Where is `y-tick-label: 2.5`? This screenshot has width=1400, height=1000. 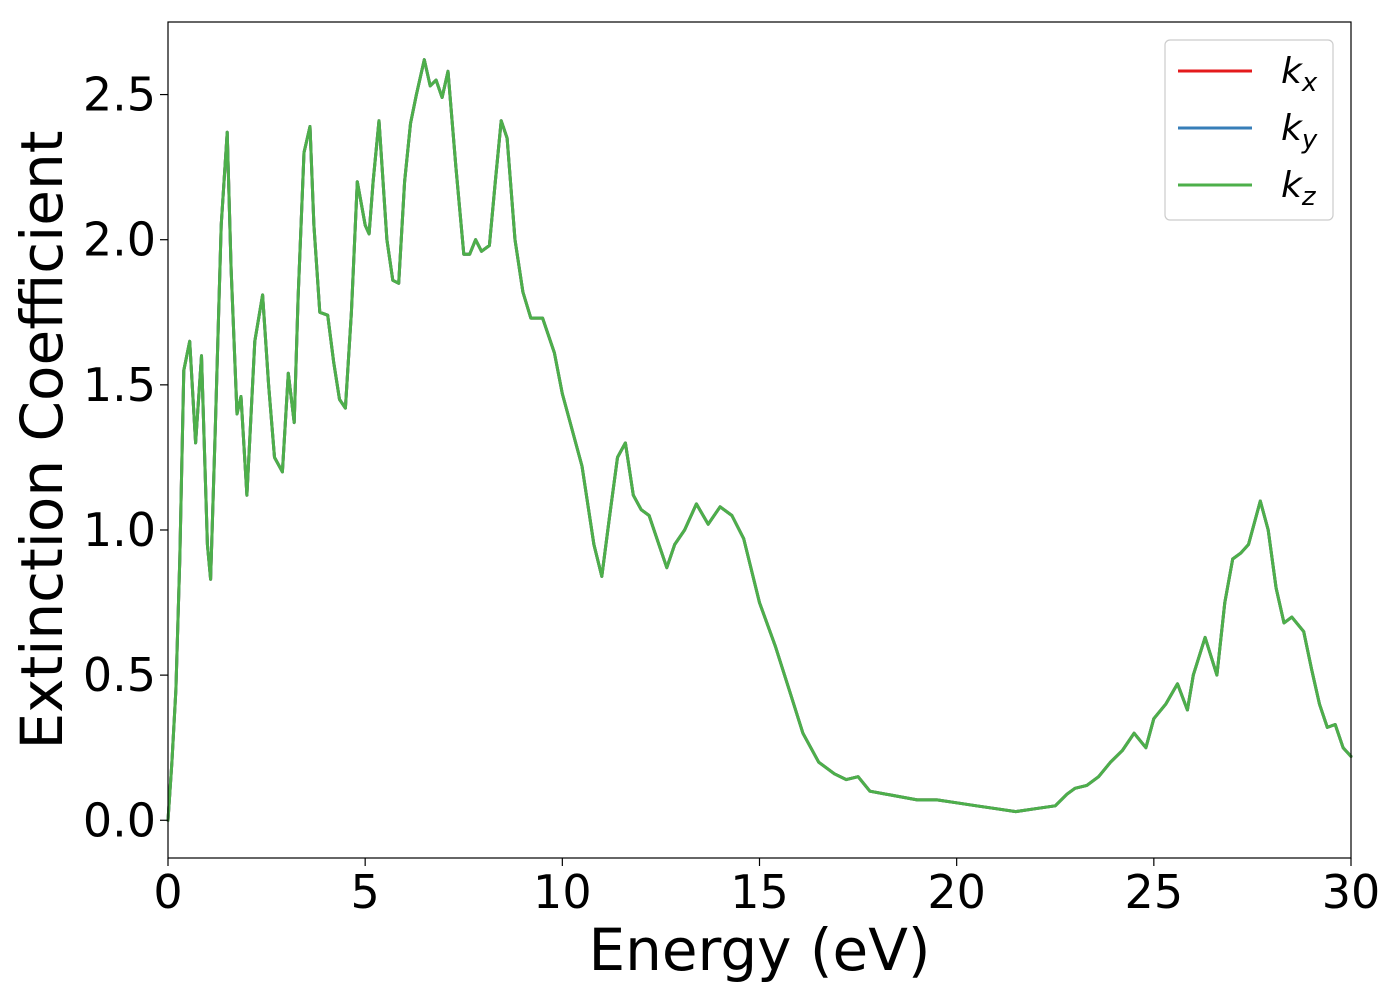
y-tick-label: 2.5 is located at coordinates (119, 95).